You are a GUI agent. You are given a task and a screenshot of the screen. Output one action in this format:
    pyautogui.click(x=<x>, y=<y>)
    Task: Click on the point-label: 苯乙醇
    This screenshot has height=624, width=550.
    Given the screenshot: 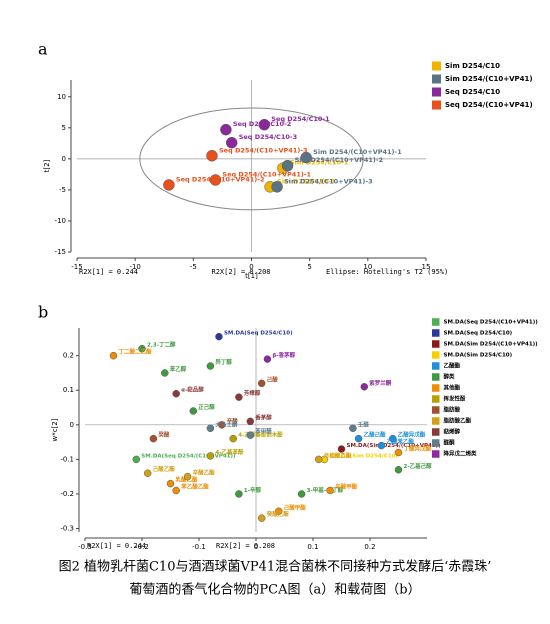 What is the action you would take?
    pyautogui.click(x=178, y=369)
    